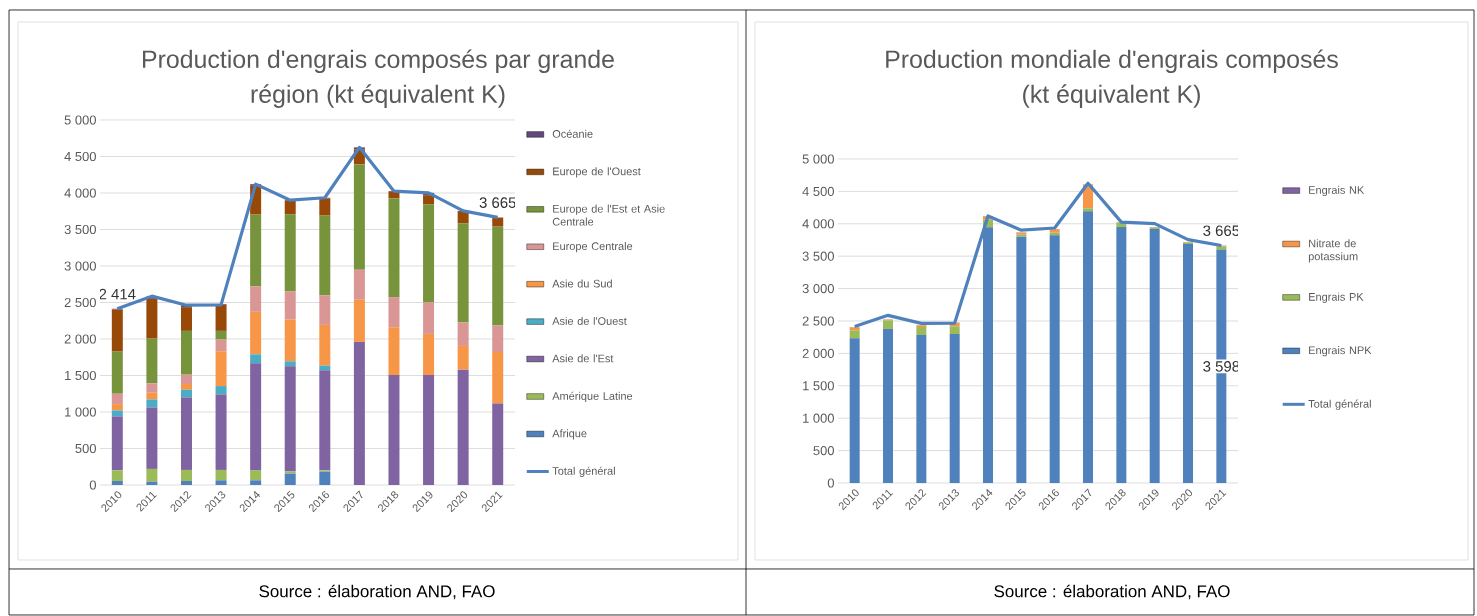 This screenshot has width=1477, height=616. Describe the element at coordinates (1112, 78) in the screenshot. I see `chart-title: Production mondiale d'engrais composés (kt équivalent K)` at that location.